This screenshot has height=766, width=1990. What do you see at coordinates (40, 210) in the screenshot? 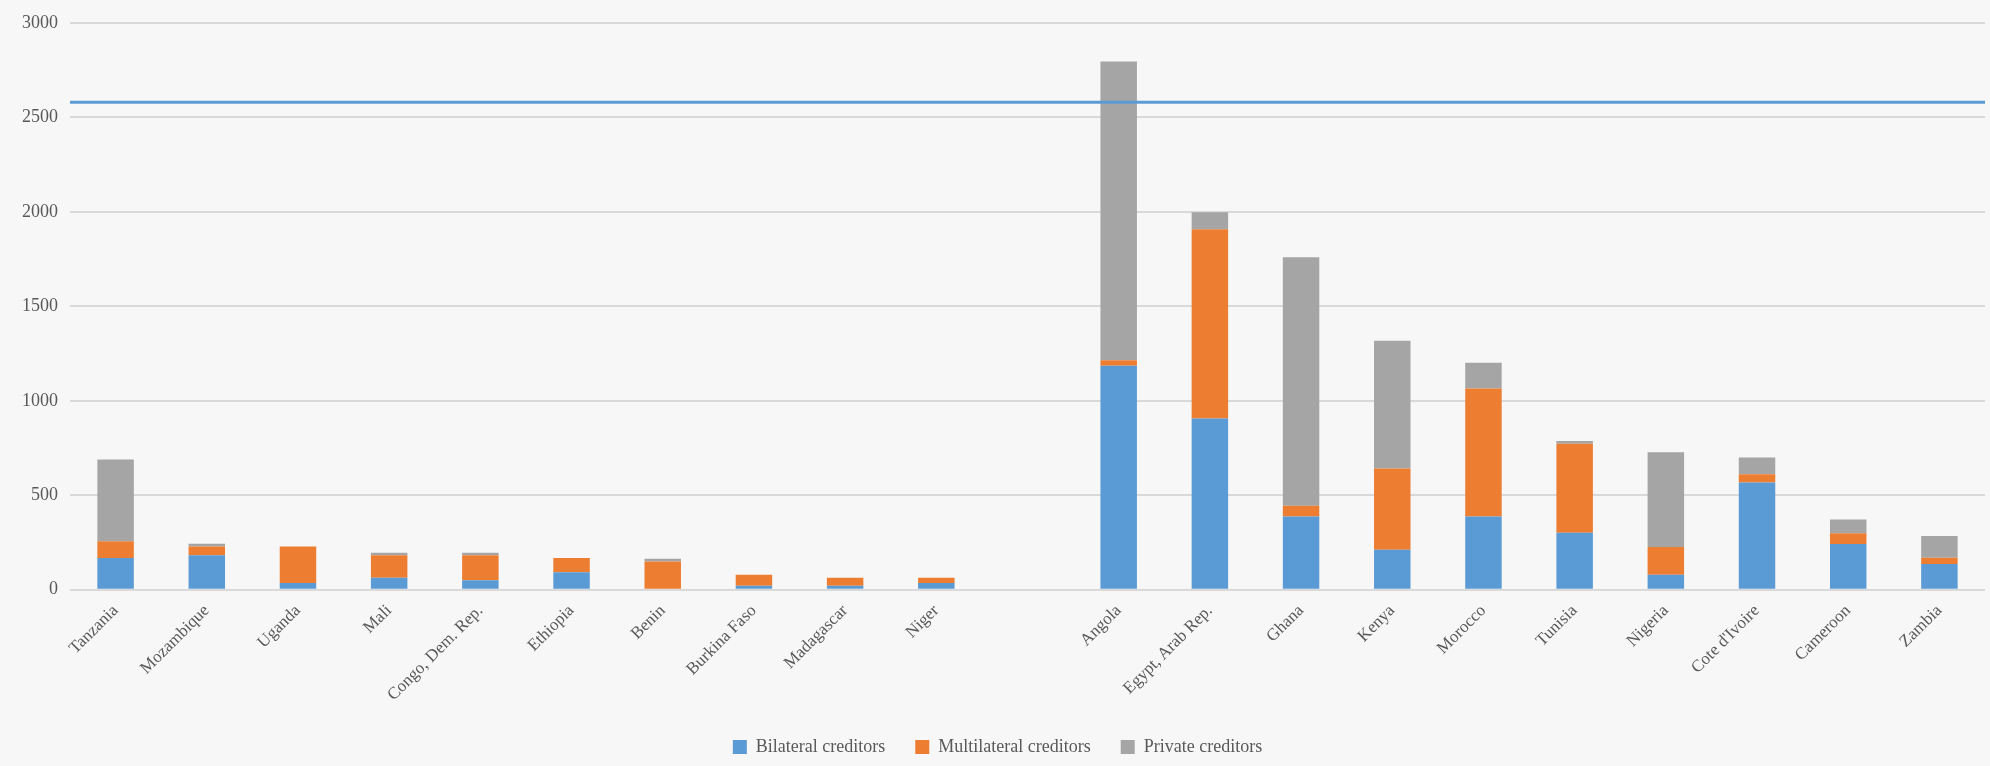
I see `y-tick-label: 2000` at bounding box center [40, 210].